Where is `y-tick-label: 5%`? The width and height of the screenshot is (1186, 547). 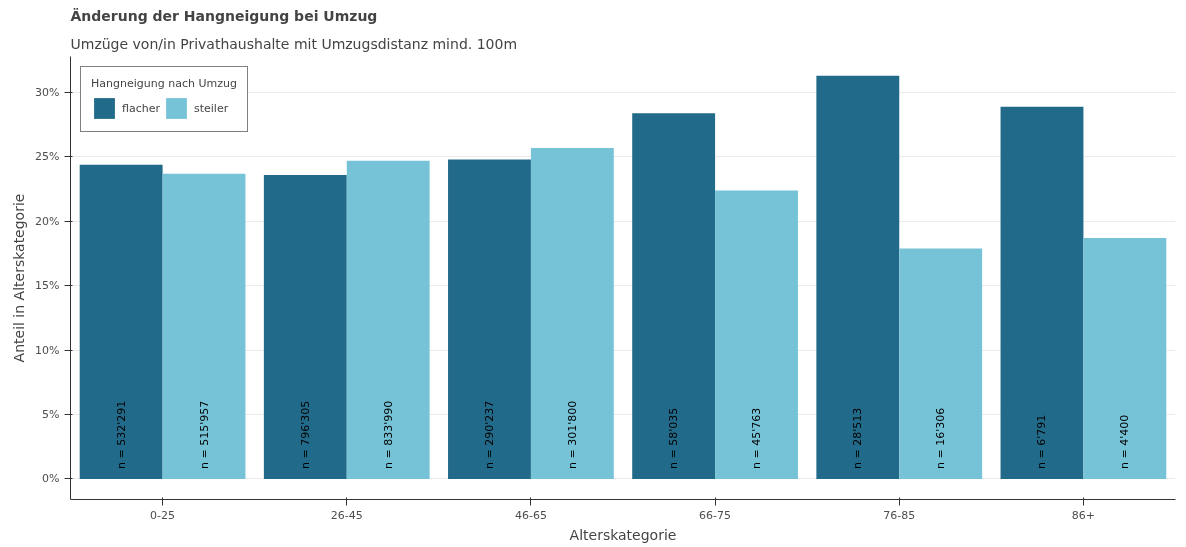 y-tick-label: 5% is located at coordinates (51, 415).